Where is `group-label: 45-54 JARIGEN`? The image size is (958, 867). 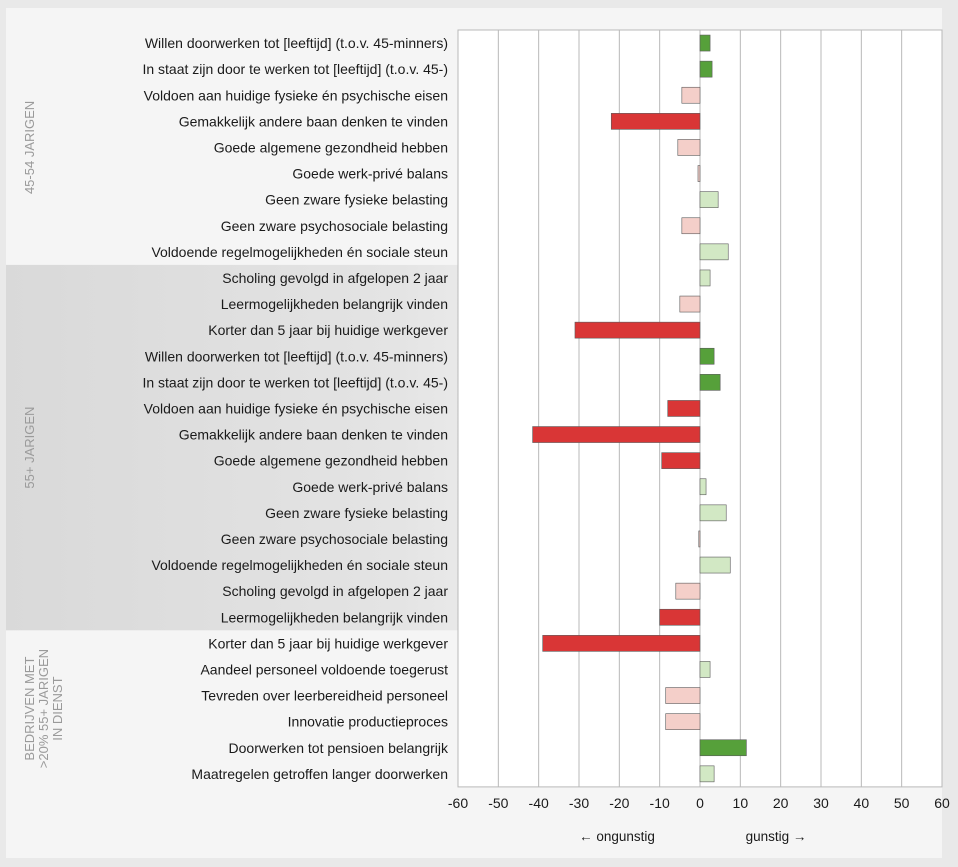 group-label: 45-54 JARIGEN is located at coordinates (29, 147).